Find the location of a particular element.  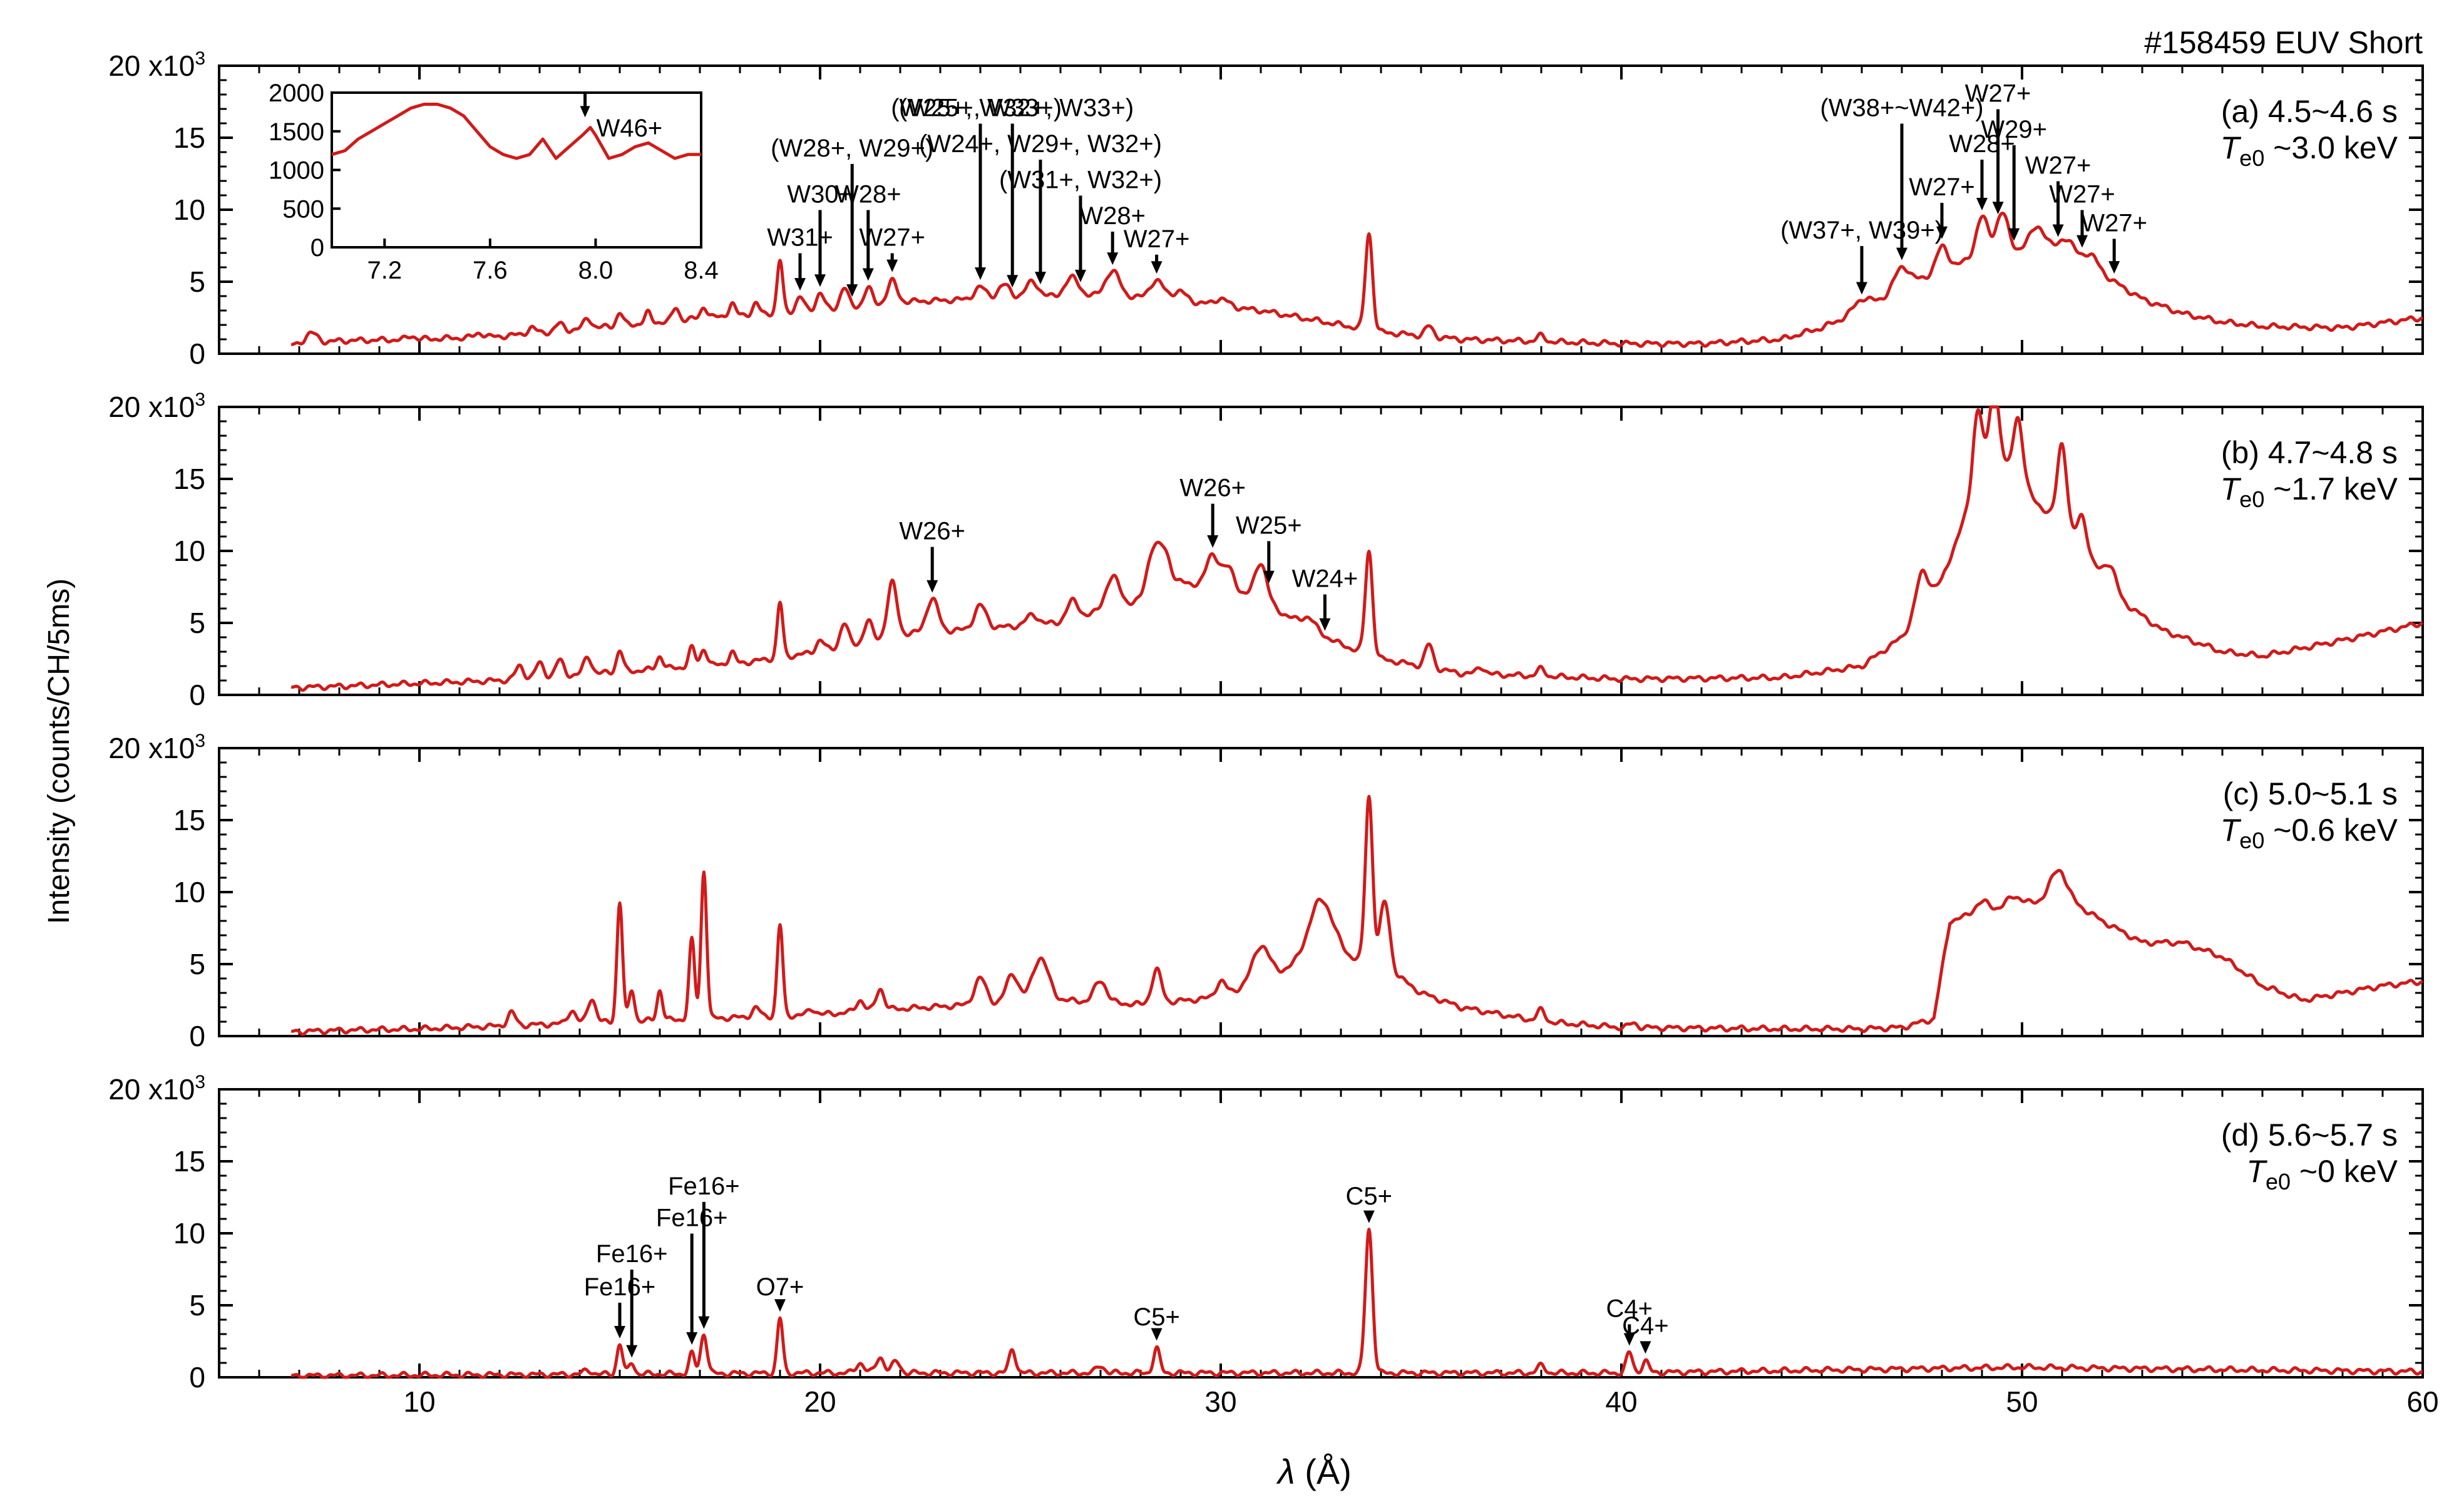

inset-arrow-head is located at coordinates (585, 112).